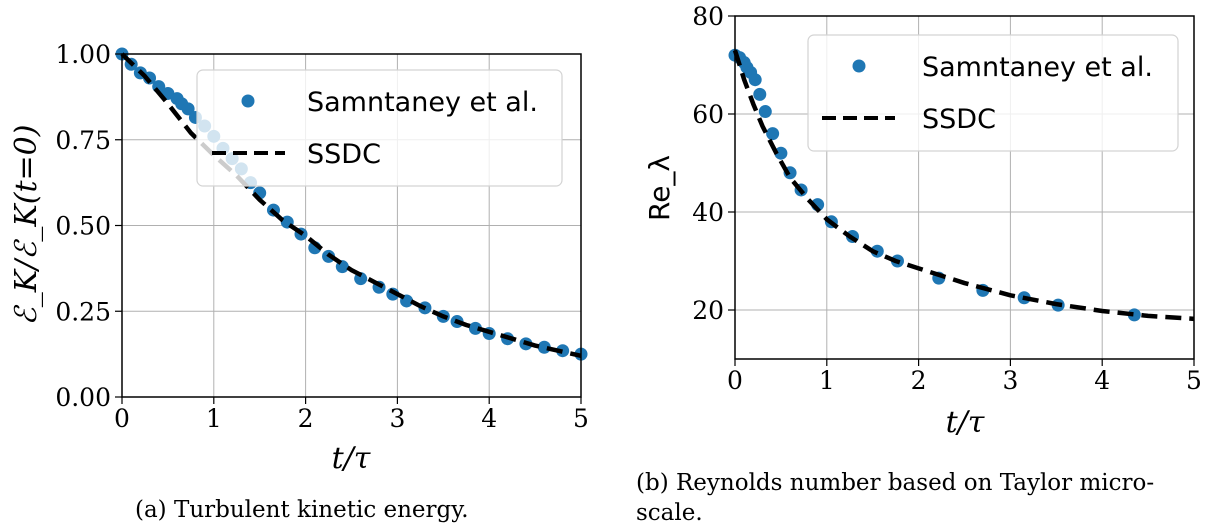  What do you see at coordinates (151, 510) in the screenshot?
I see `caption-a-label: (a)` at bounding box center [151, 510].